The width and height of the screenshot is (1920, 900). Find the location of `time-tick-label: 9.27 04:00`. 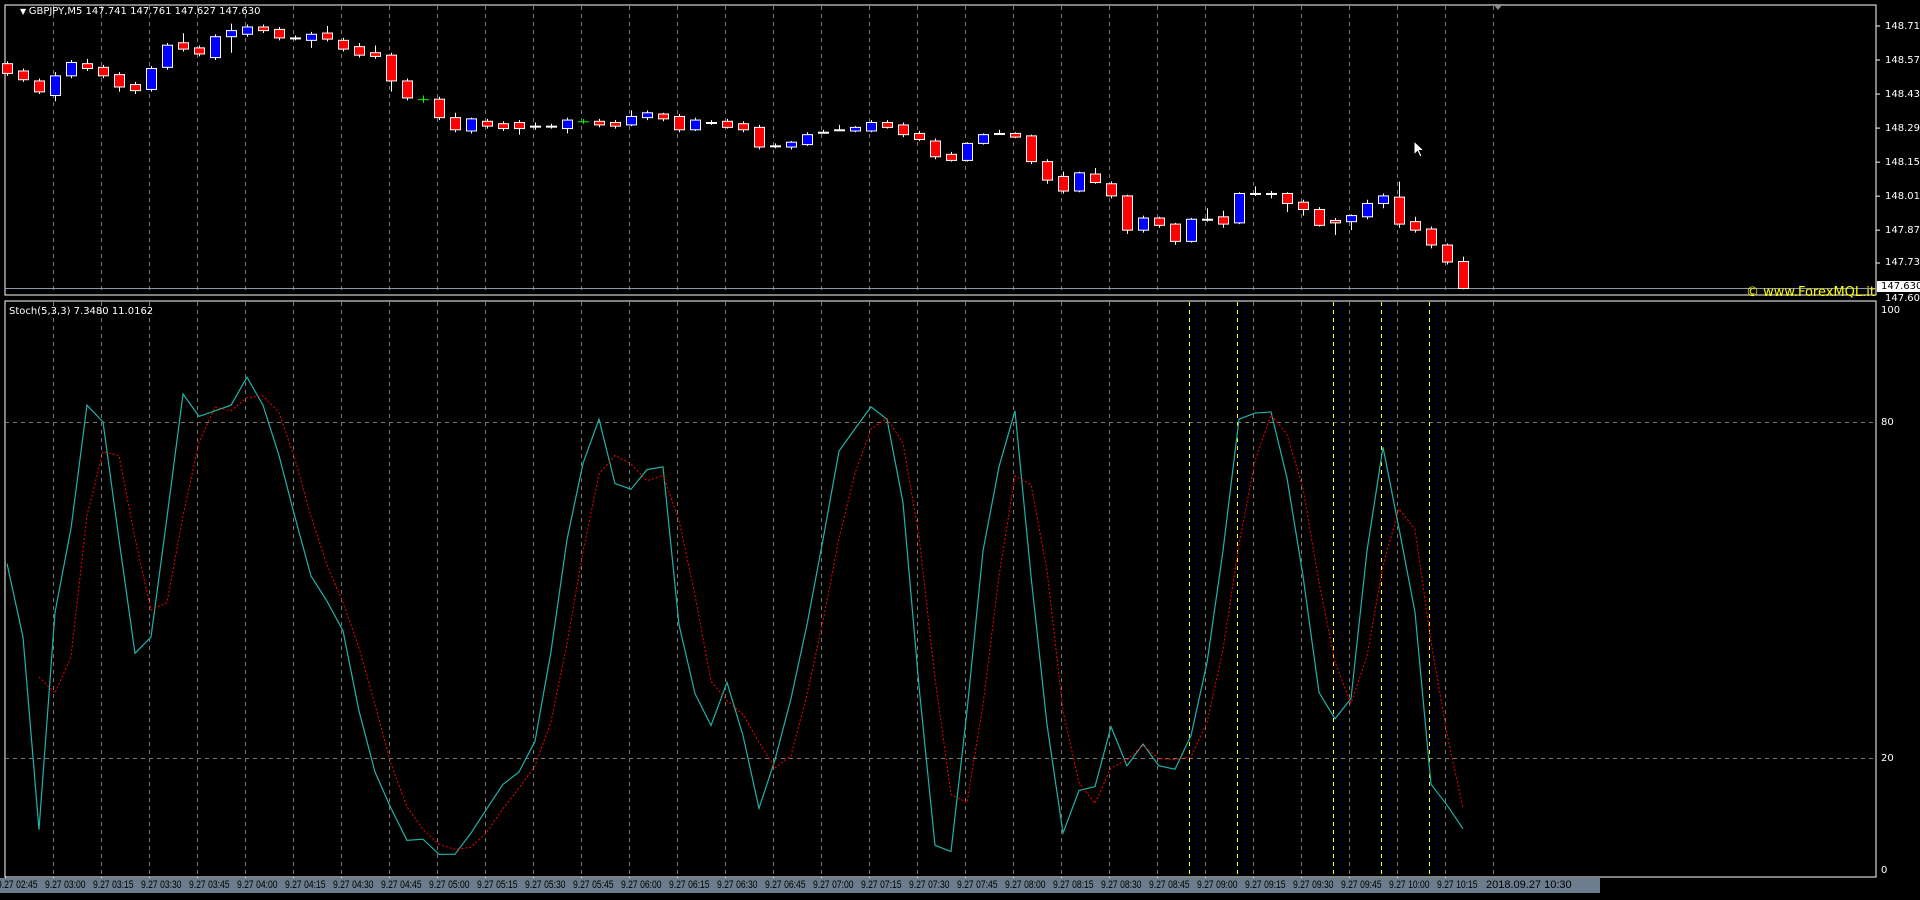

time-tick-label: 9.27 04:00 is located at coordinates (257, 885).